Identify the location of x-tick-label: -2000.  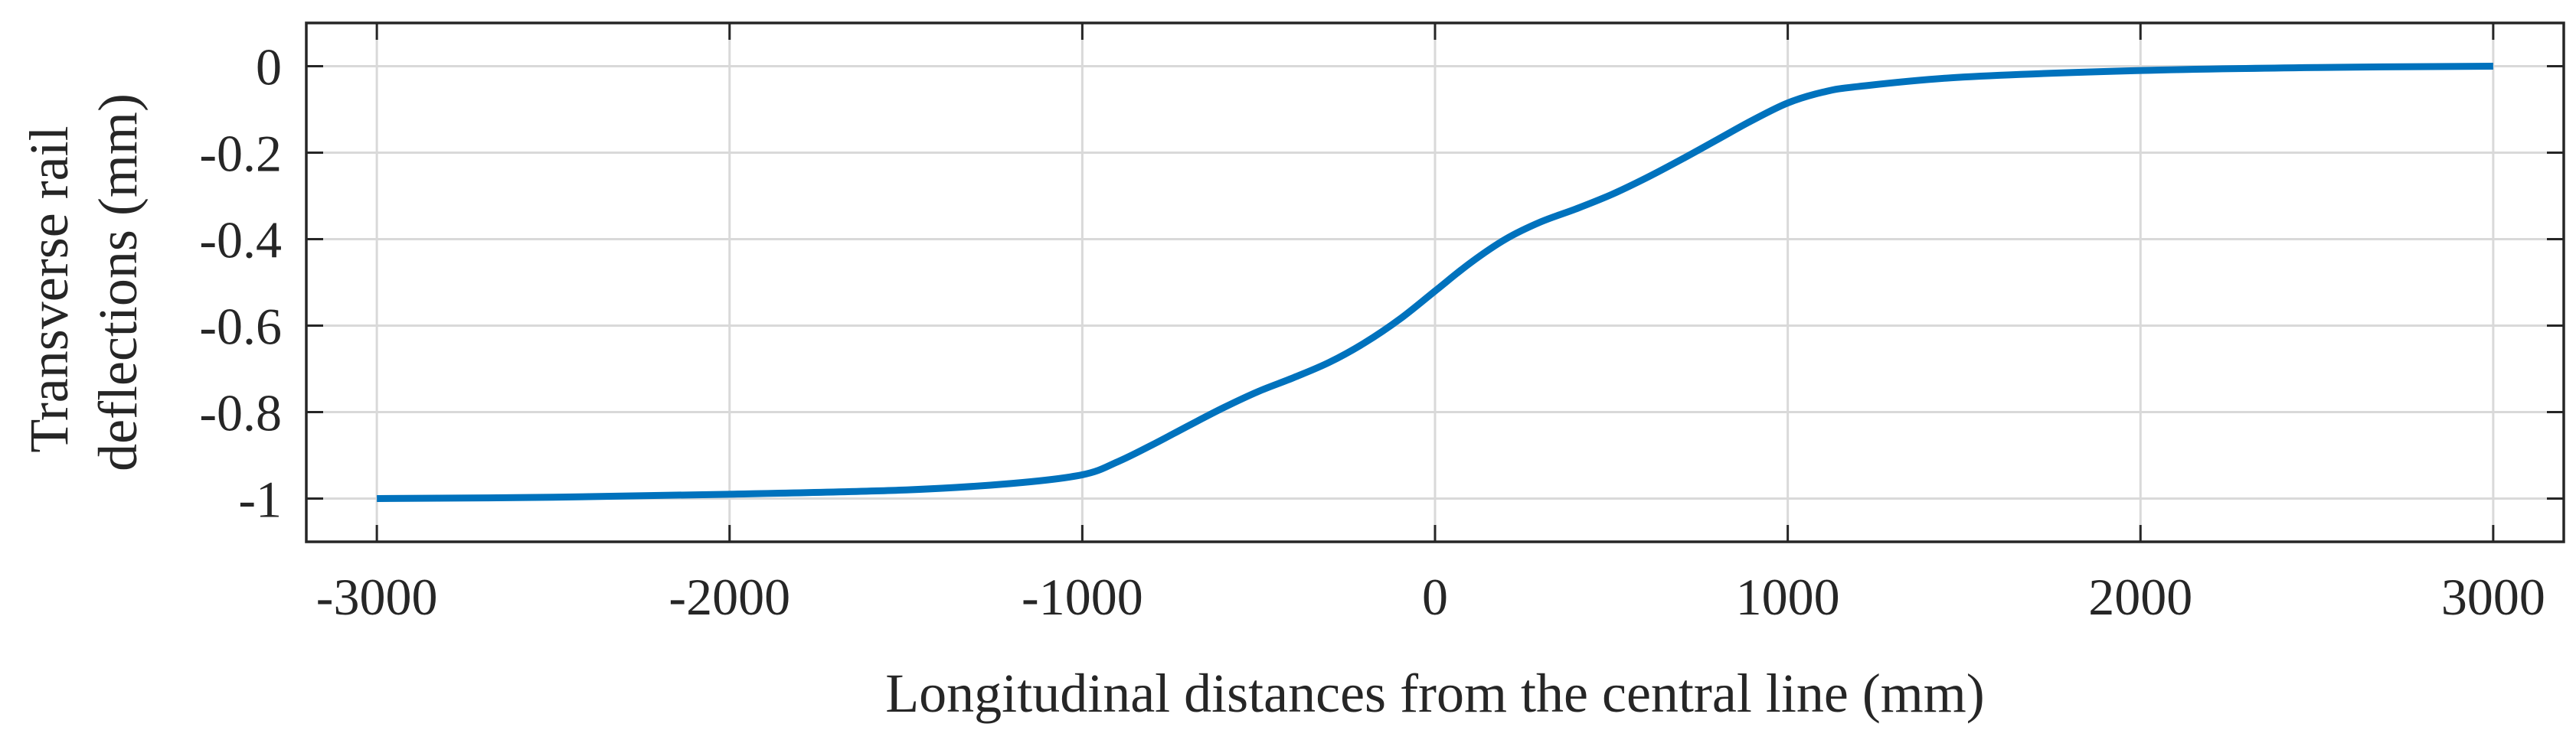
(729, 597).